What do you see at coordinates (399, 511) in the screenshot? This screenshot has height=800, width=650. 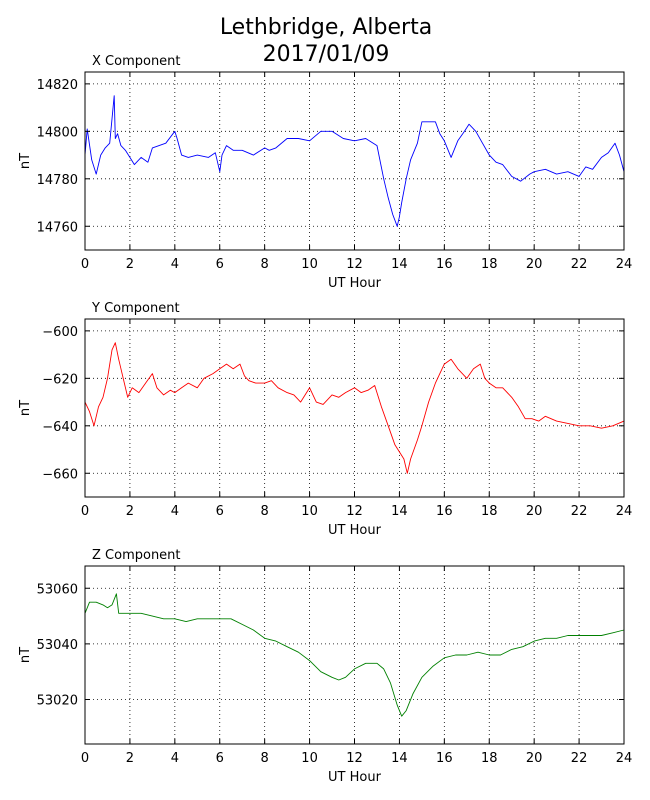 I see `y-component-xtick-label-14: 14` at bounding box center [399, 511].